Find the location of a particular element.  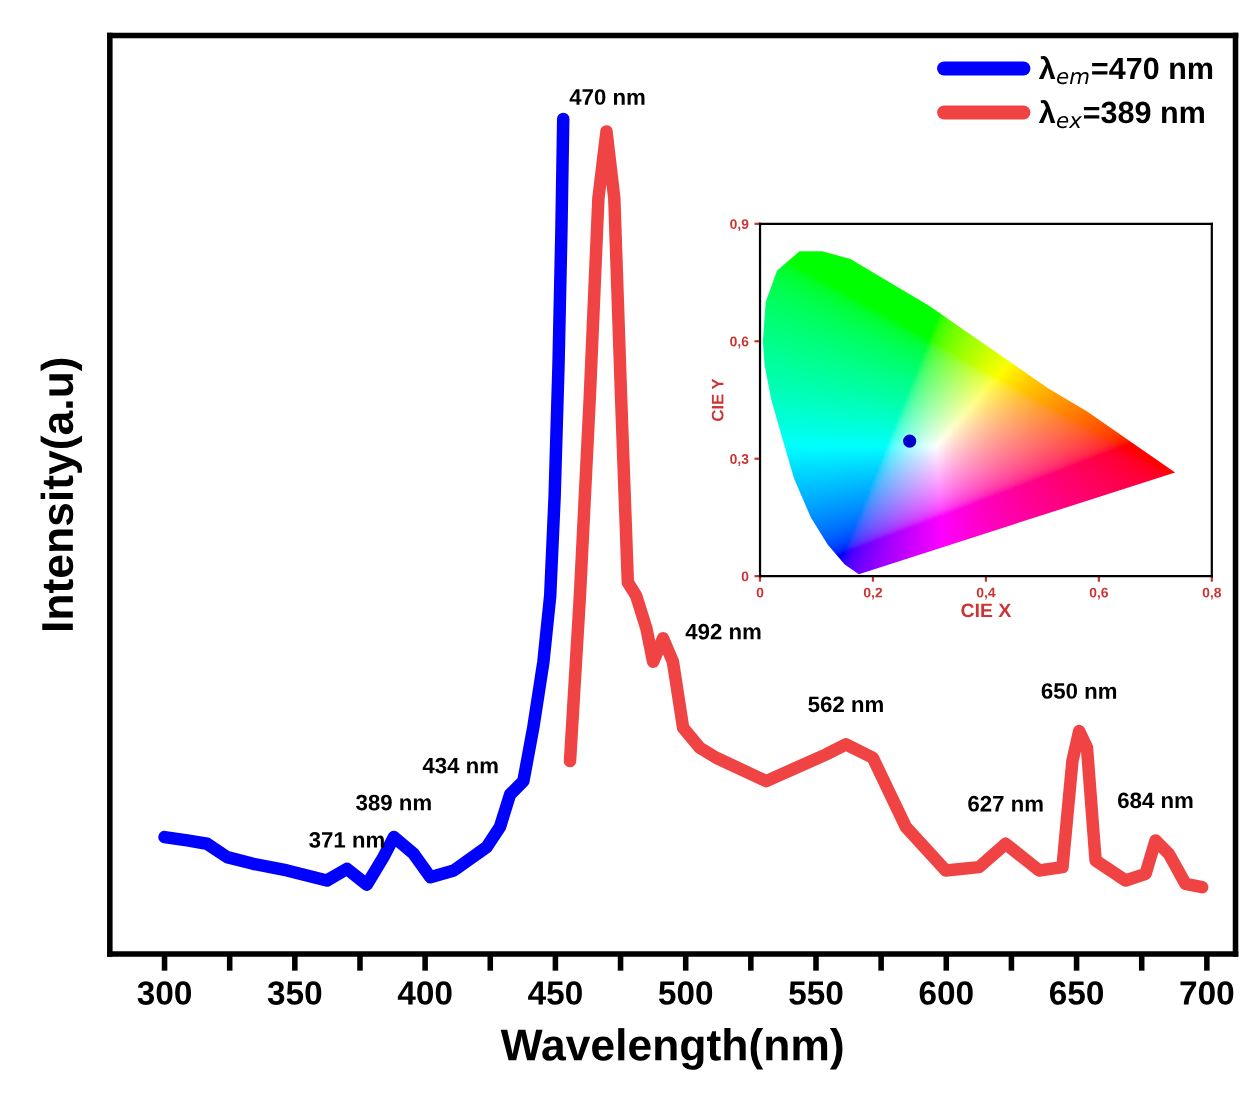

annotation: 562 nm is located at coordinates (845, 704).